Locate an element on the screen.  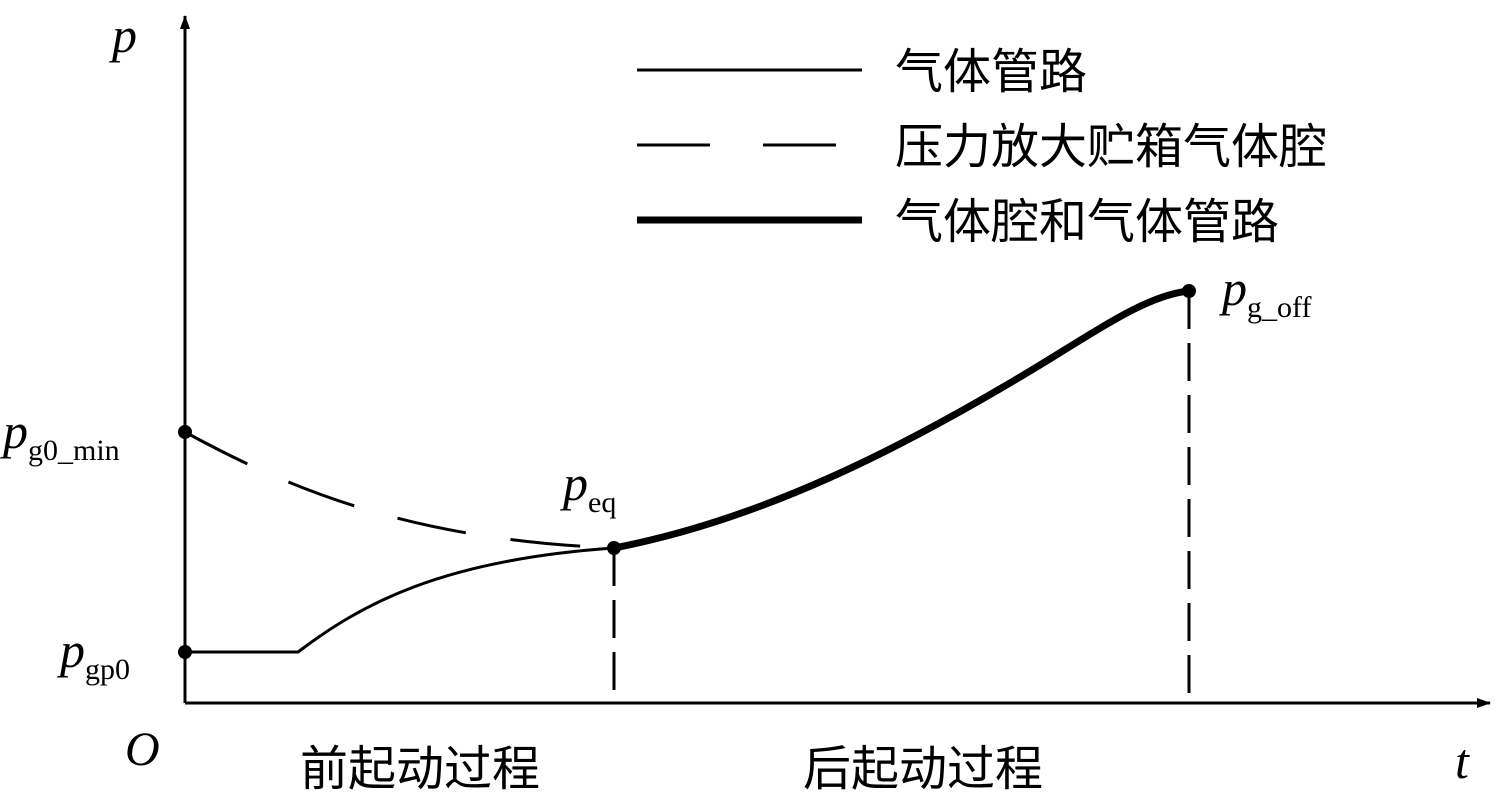
tank-gas-cavity-curve is located at coordinates (399, 490).